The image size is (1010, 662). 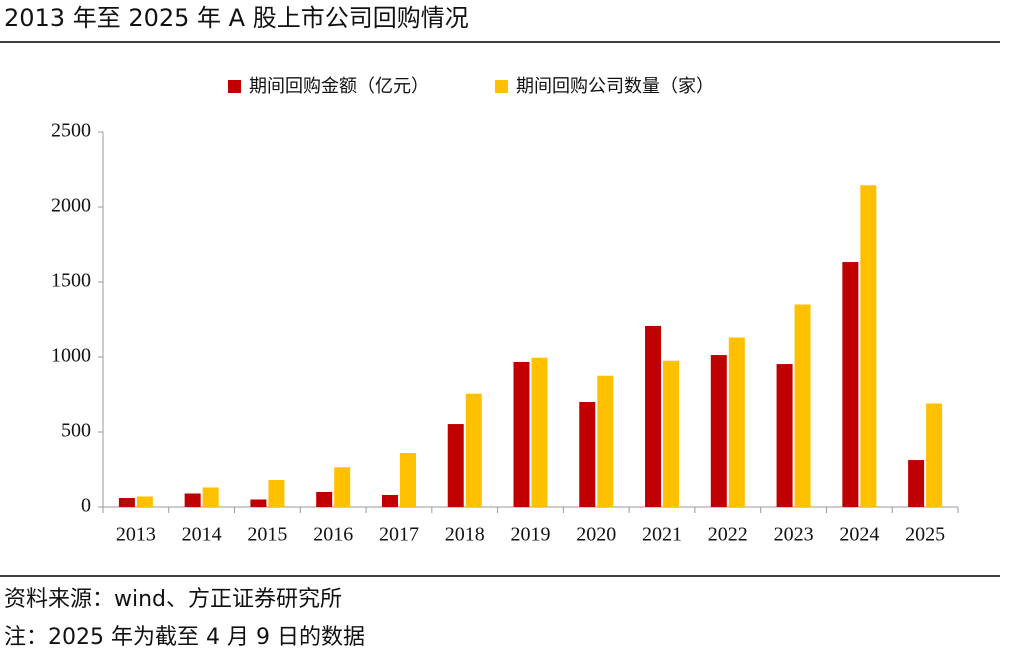 I want to click on x-tick-label: 2016, so click(x=333, y=535).